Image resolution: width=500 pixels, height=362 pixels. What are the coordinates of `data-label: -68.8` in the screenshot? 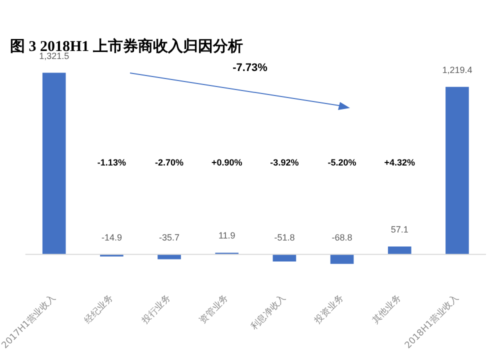 It's located at (342, 237).